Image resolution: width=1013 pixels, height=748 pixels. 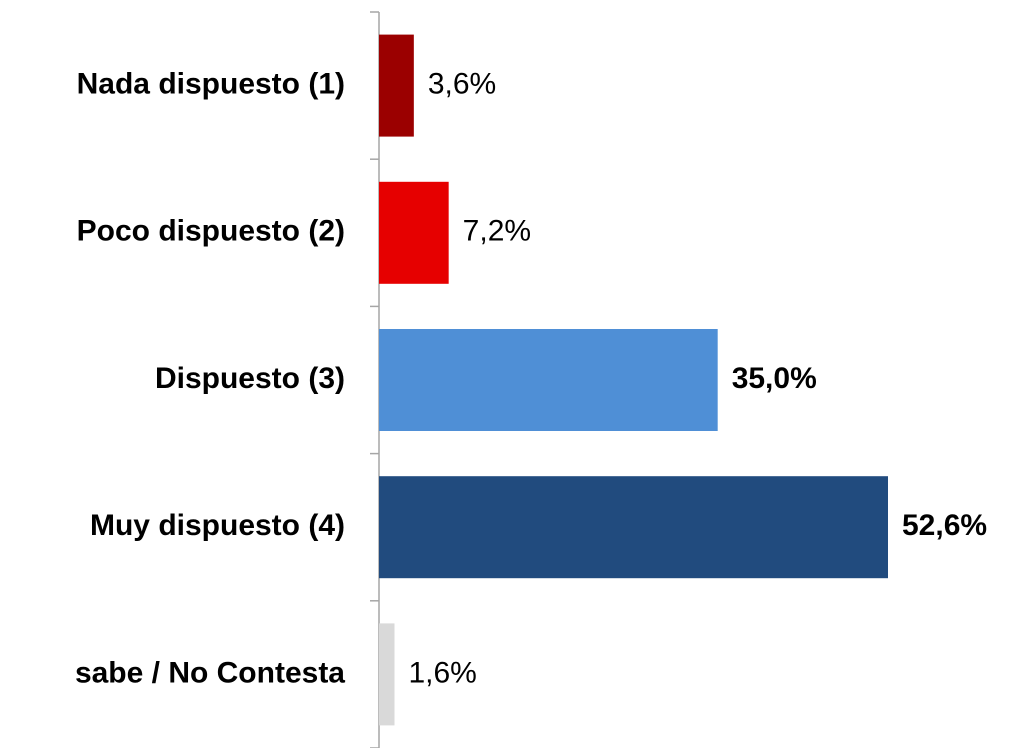 What do you see at coordinates (250, 378) in the screenshot?
I see `category-label: Dispuesto (3)` at bounding box center [250, 378].